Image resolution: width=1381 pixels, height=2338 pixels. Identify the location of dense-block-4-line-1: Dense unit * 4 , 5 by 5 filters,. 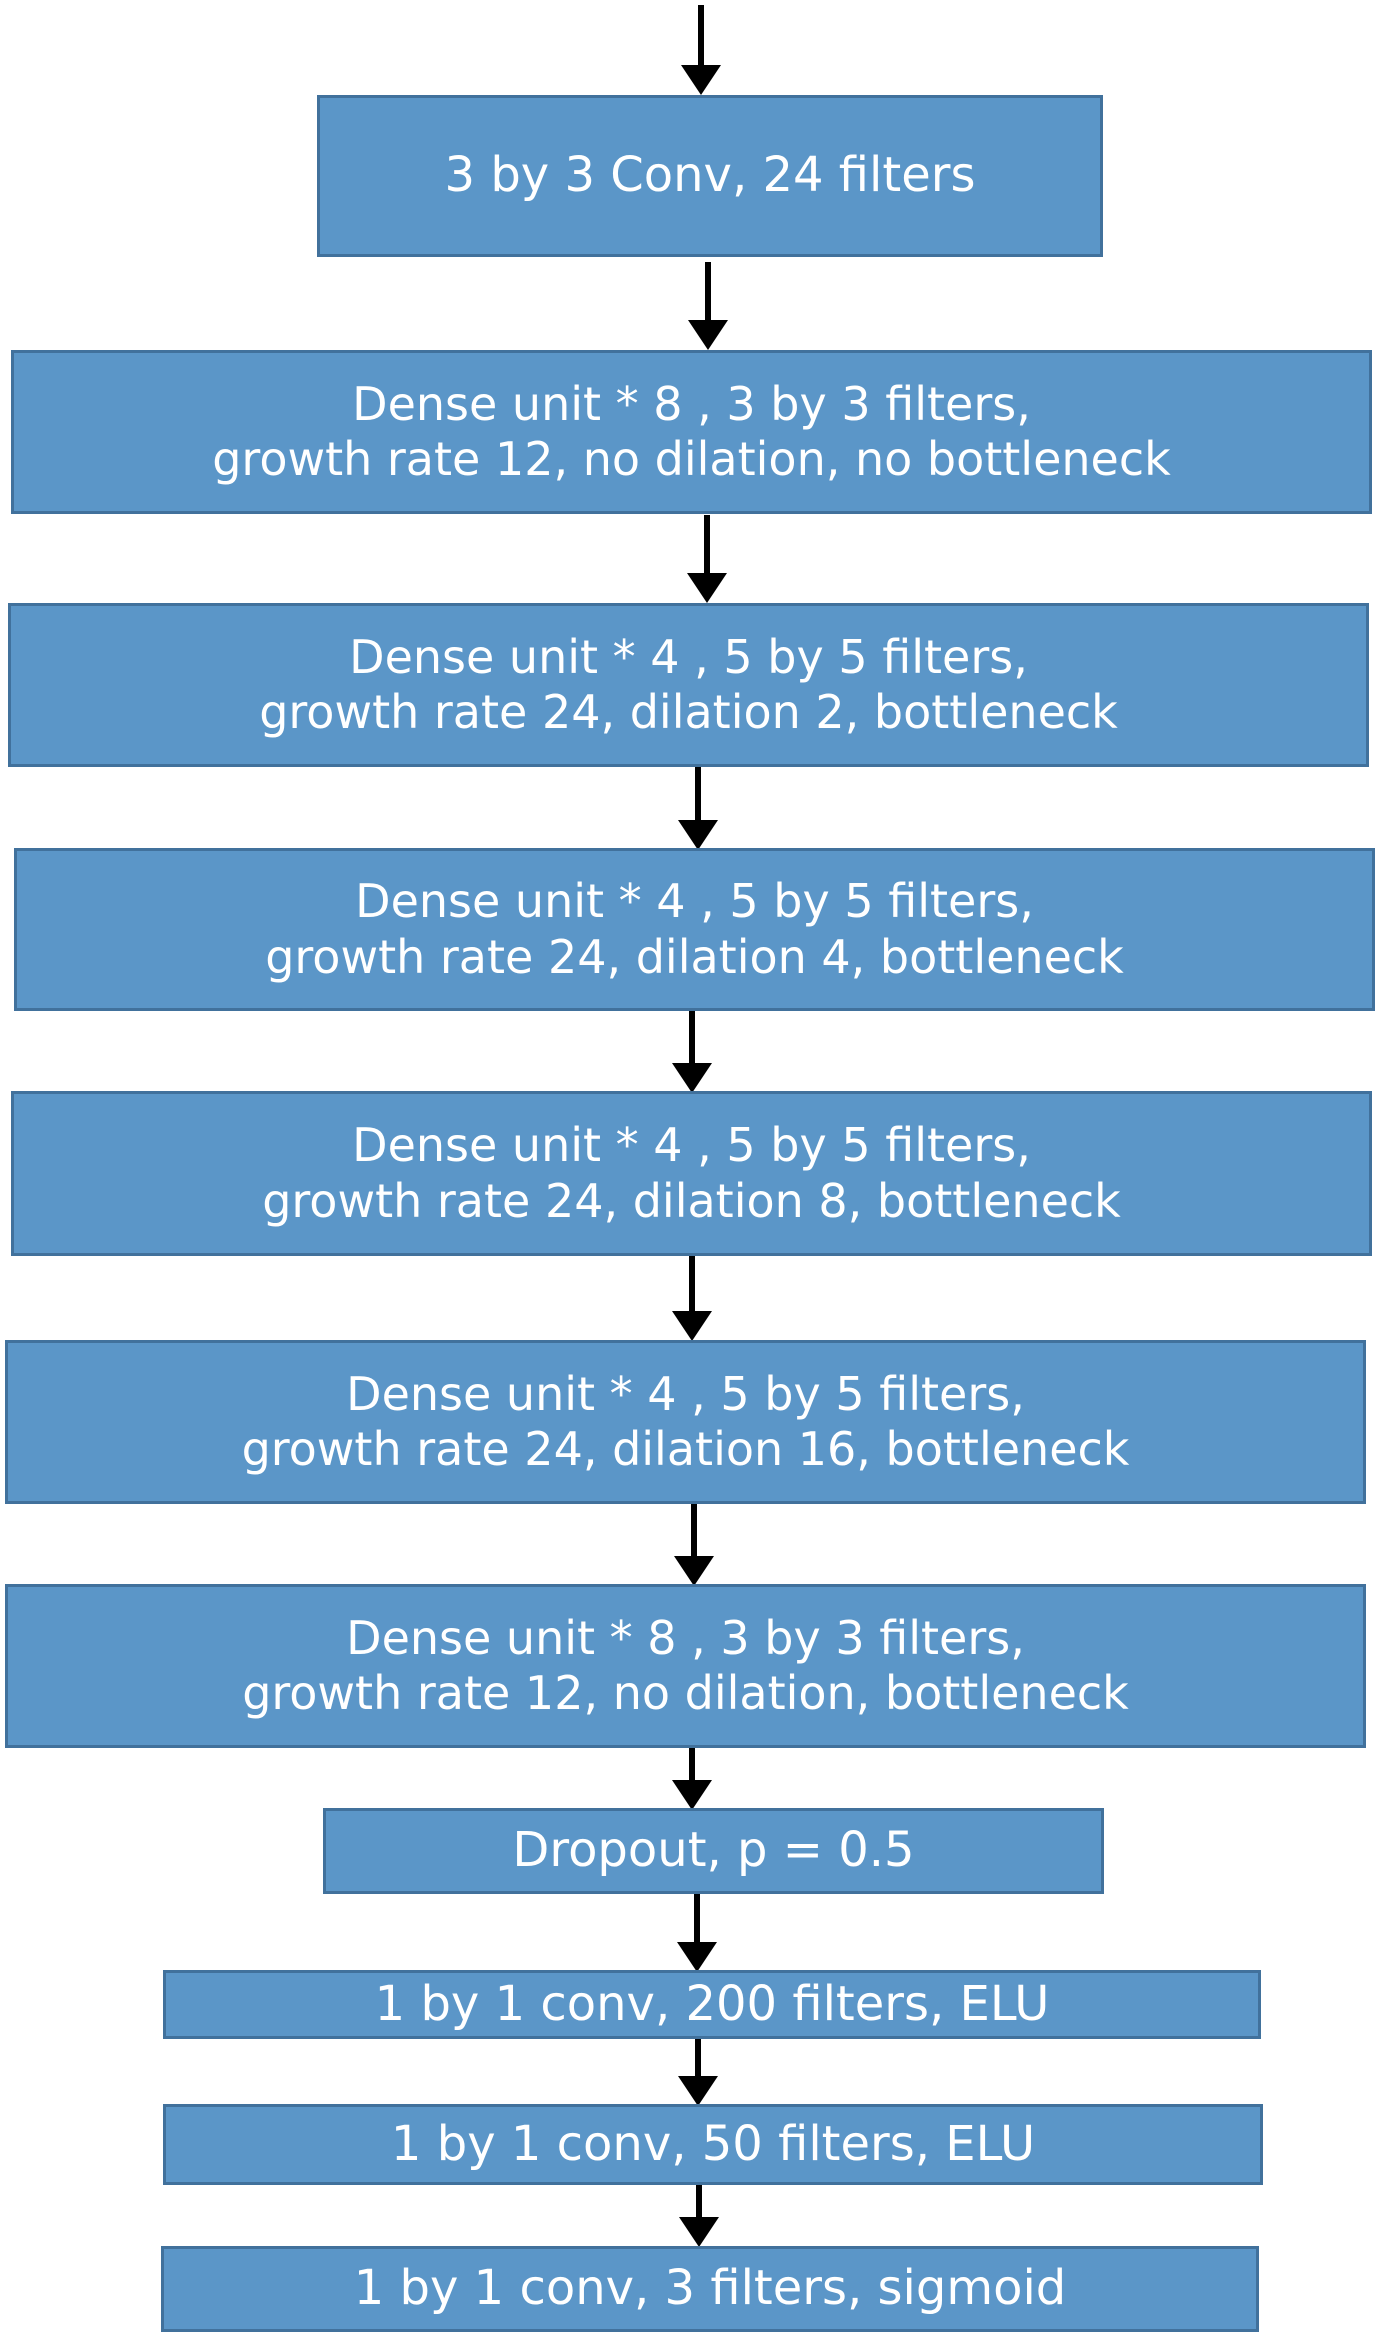
(691, 1145).